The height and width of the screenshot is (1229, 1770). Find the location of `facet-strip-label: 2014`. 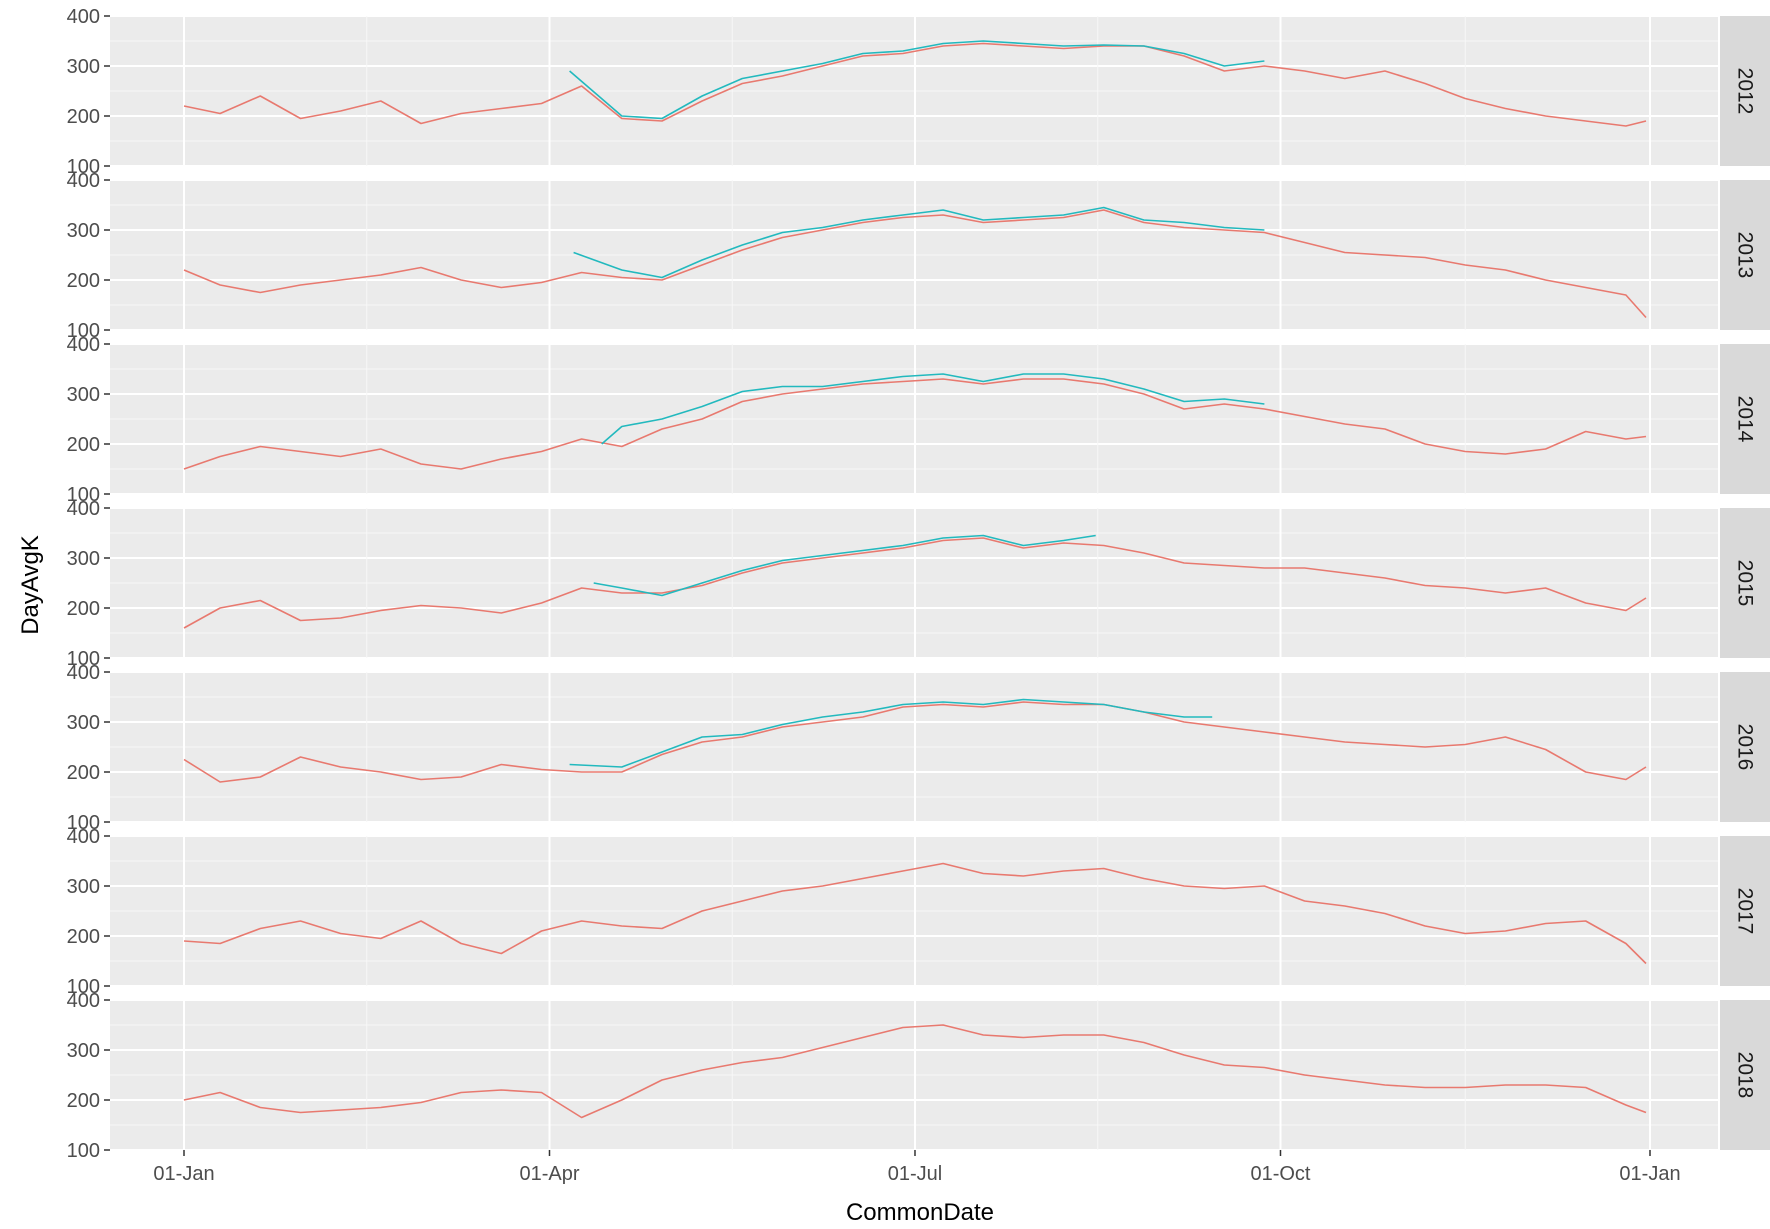

facet-strip-label: 2014 is located at coordinates (1745, 419).